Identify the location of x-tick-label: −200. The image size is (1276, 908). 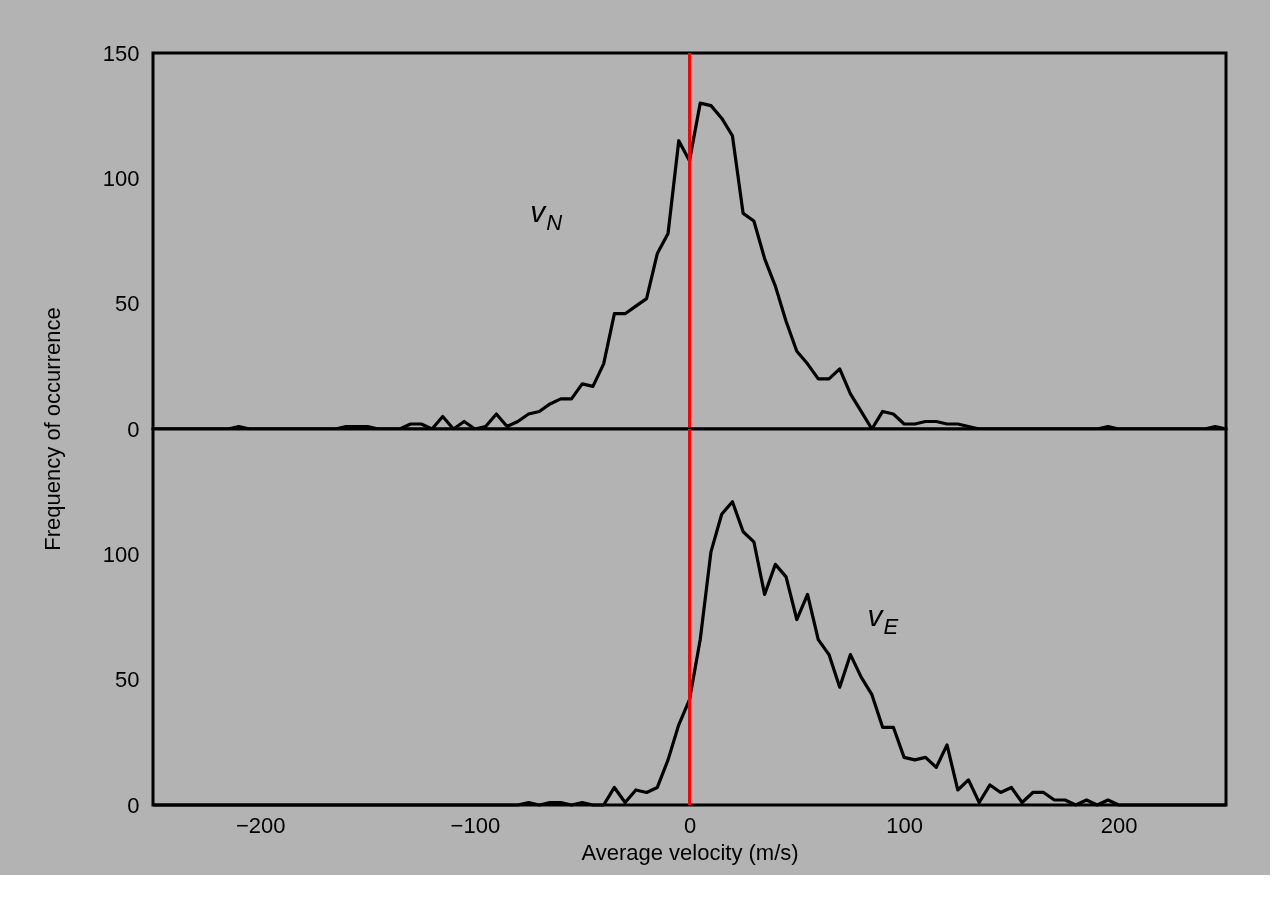
(261, 825).